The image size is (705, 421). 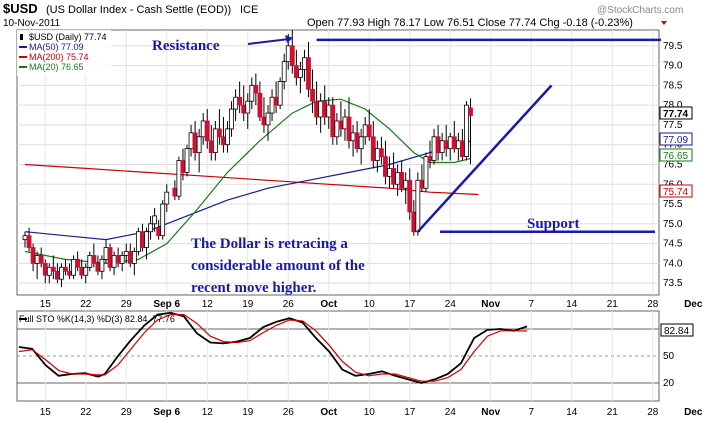 I want to click on x-tick-label: 21, so click(x=613, y=304).